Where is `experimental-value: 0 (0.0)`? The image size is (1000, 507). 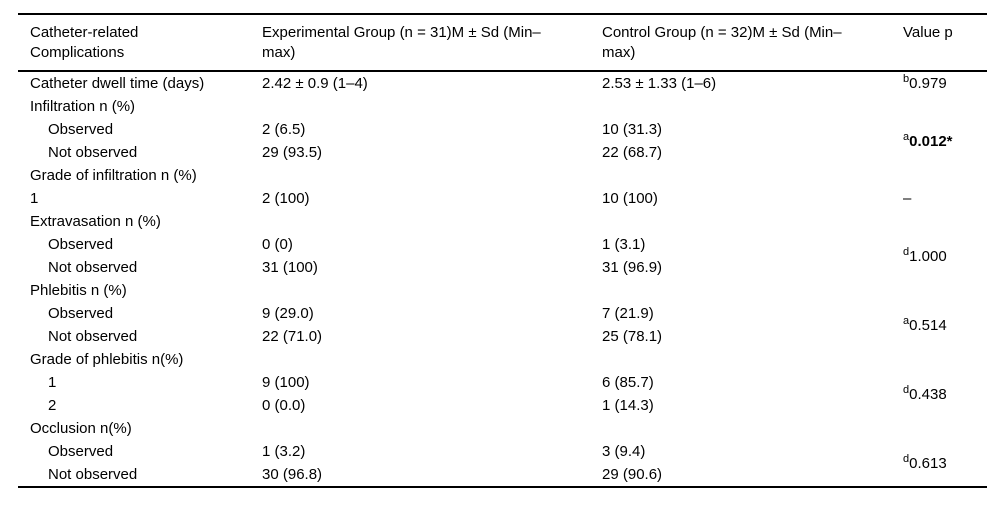
experimental-value: 0 (0.0) is located at coordinates (284, 405).